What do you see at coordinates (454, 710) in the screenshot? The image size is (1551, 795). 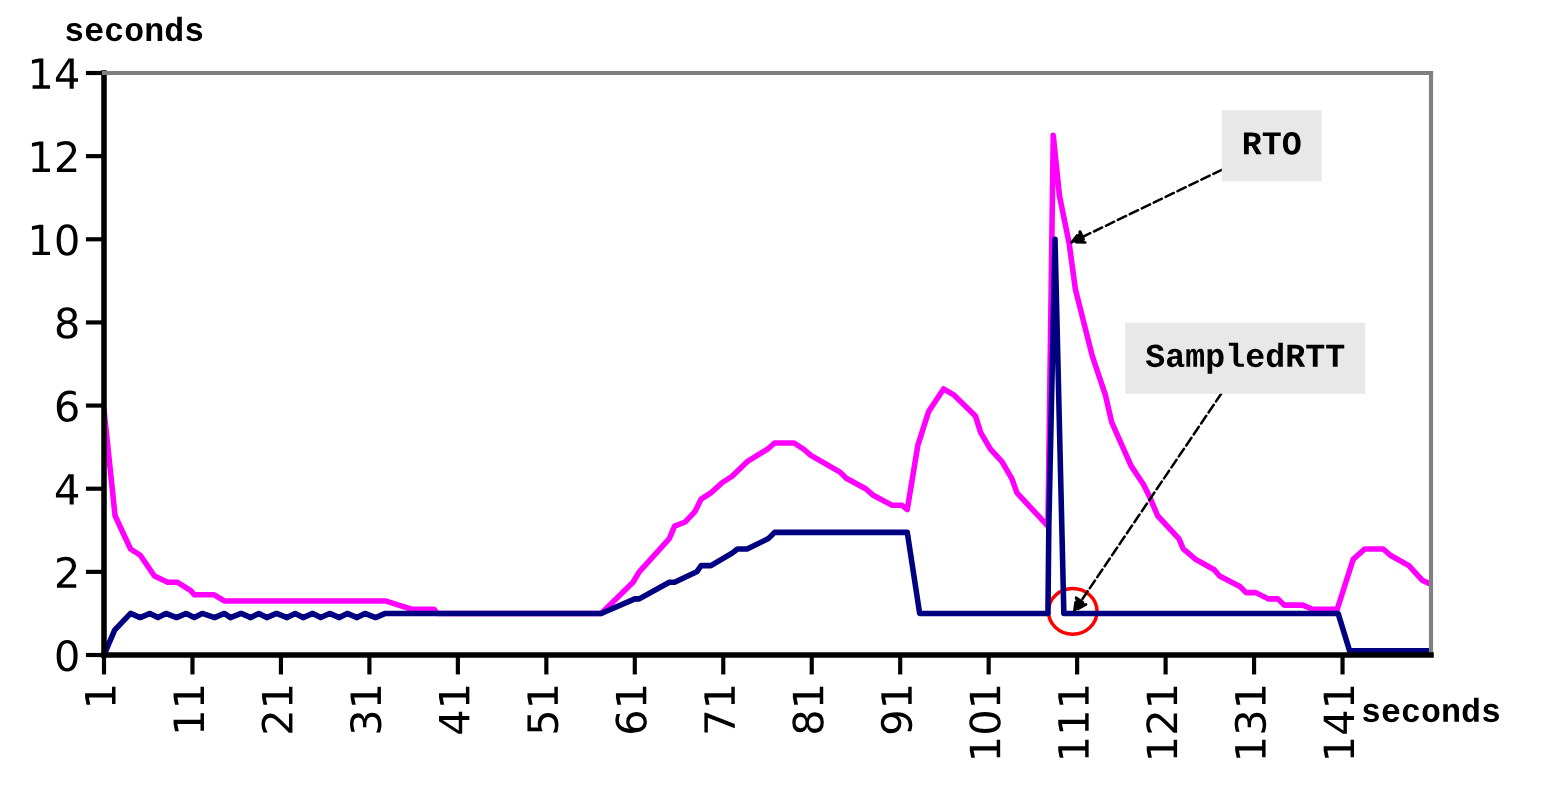 I see `x-tick-label: 41` at bounding box center [454, 710].